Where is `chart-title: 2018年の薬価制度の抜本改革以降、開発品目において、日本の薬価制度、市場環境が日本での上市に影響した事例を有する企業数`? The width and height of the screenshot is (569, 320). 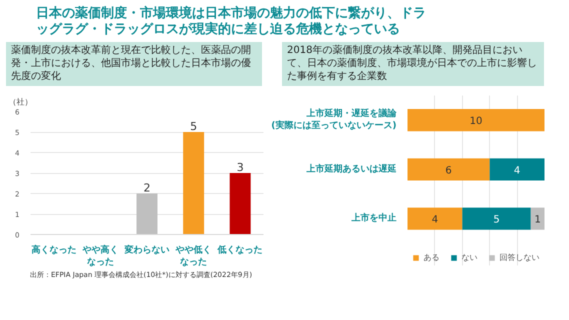 chart-title: 2018年の薬価制度の抜本改革以降、開発品目において、日本の薬価制度、市場環境が日本での上市に影響した事例を有する企業数 is located at coordinates (412, 63).